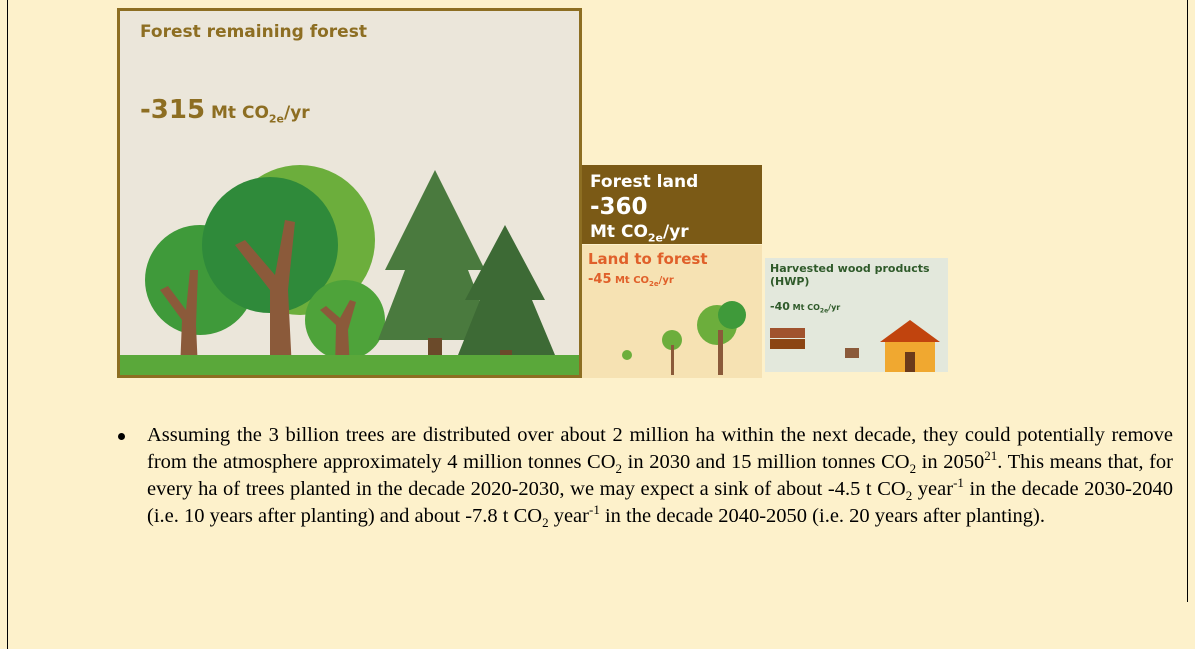  Describe the element at coordinates (850, 275) in the screenshot. I see `label: Harvested wood products (HWP)` at that location.